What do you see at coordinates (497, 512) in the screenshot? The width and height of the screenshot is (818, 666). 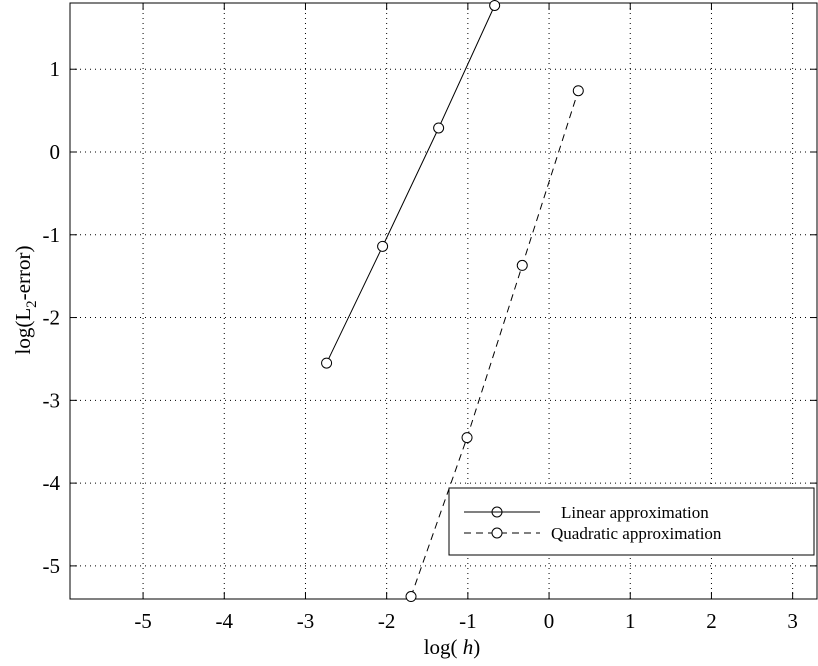 I see `legend-marker-linear` at bounding box center [497, 512].